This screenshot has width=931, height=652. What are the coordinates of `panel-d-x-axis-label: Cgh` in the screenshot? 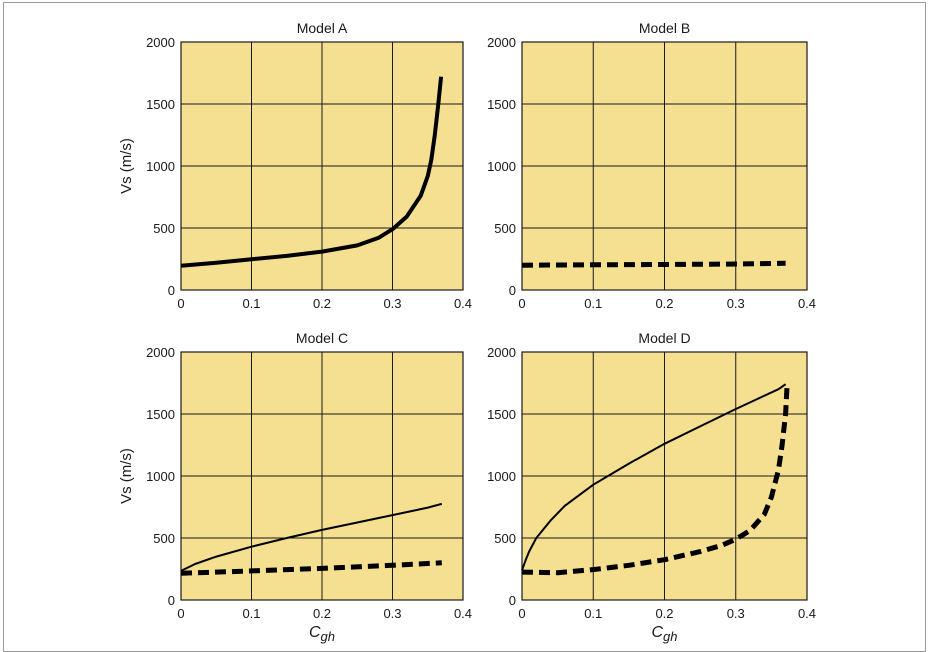 It's located at (664, 634).